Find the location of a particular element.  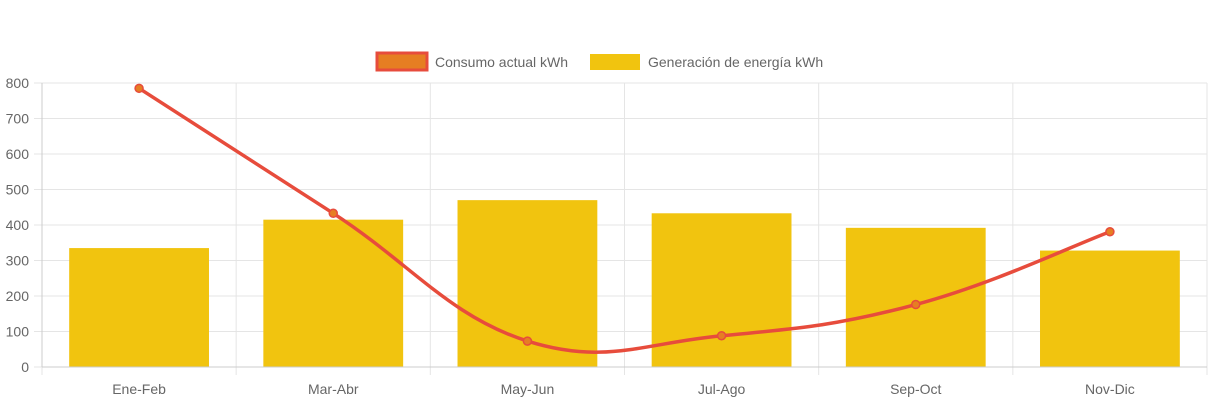

legend-item-consumo: Consumo actual kWh is located at coordinates (471, 61).